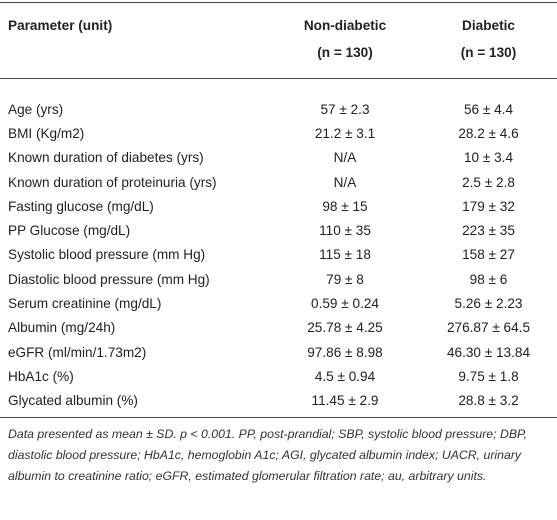  Describe the element at coordinates (107, 255) in the screenshot. I see `parameter-cell: Systolic blood pressure (mm Hg)` at that location.